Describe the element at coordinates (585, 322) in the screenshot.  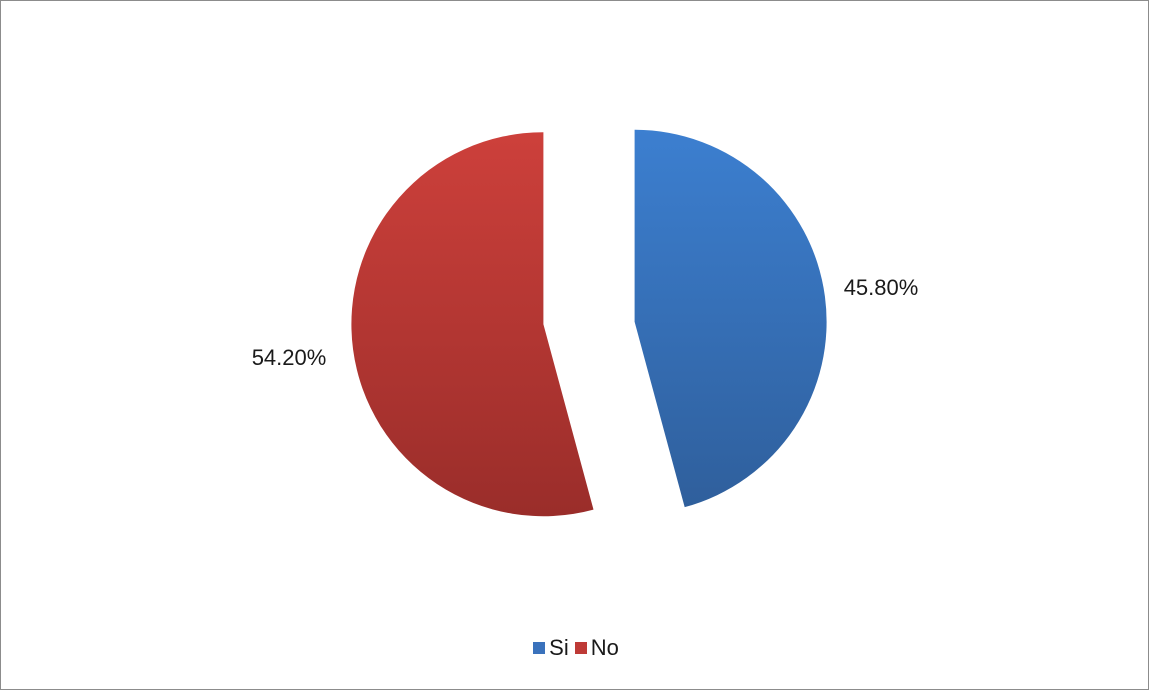
I see `pie-data-labels: 45.80% 54.20%` at that location.